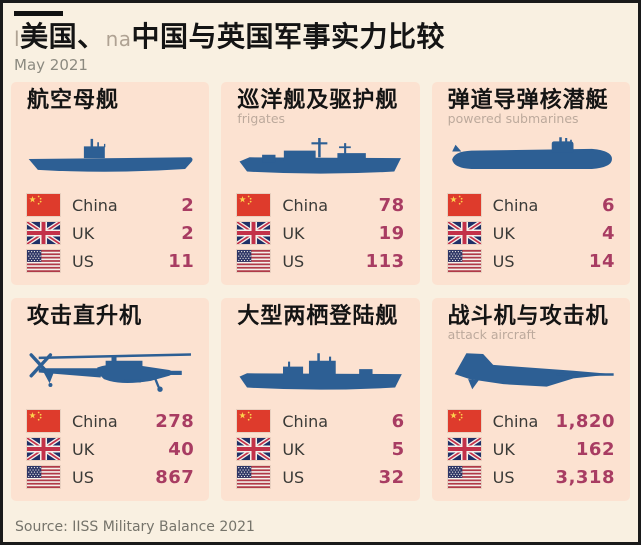 The width and height of the screenshot is (641, 545). I want to click on panel-title: 巡洋舰及驱护舰, so click(318, 101).